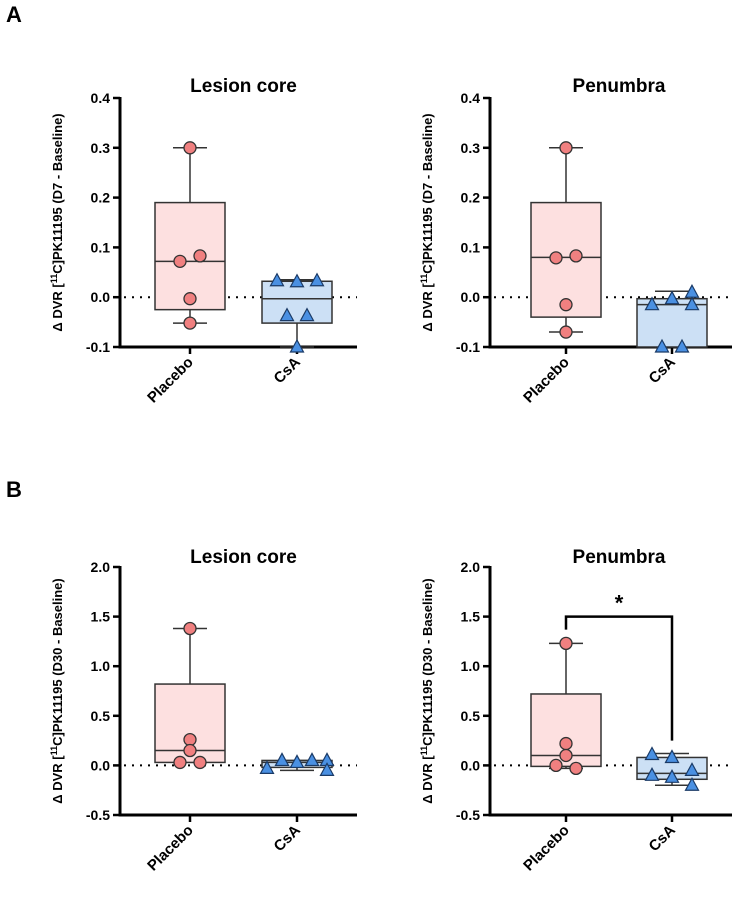  I want to click on y-tick-label: -0.5, so click(98, 815).